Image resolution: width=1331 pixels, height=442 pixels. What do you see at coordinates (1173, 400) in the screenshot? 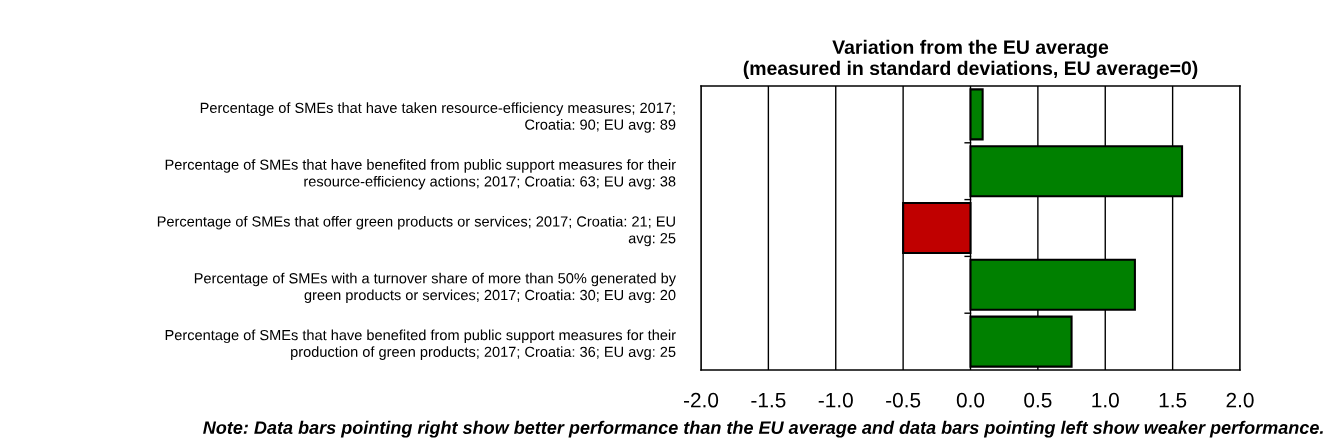
I see `x-tick-label: 1.5` at bounding box center [1173, 400].